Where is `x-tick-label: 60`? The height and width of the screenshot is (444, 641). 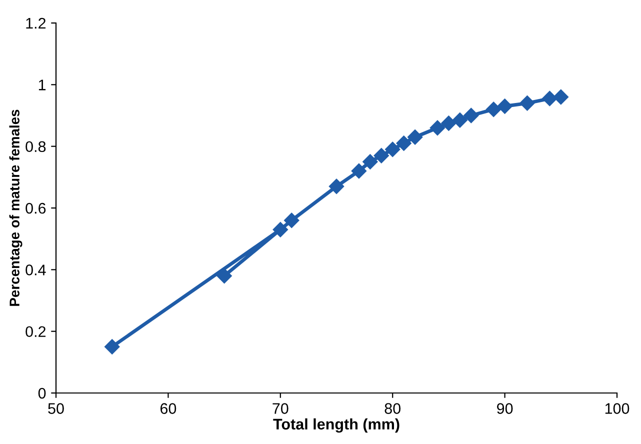 x-tick-label: 60 is located at coordinates (168, 408).